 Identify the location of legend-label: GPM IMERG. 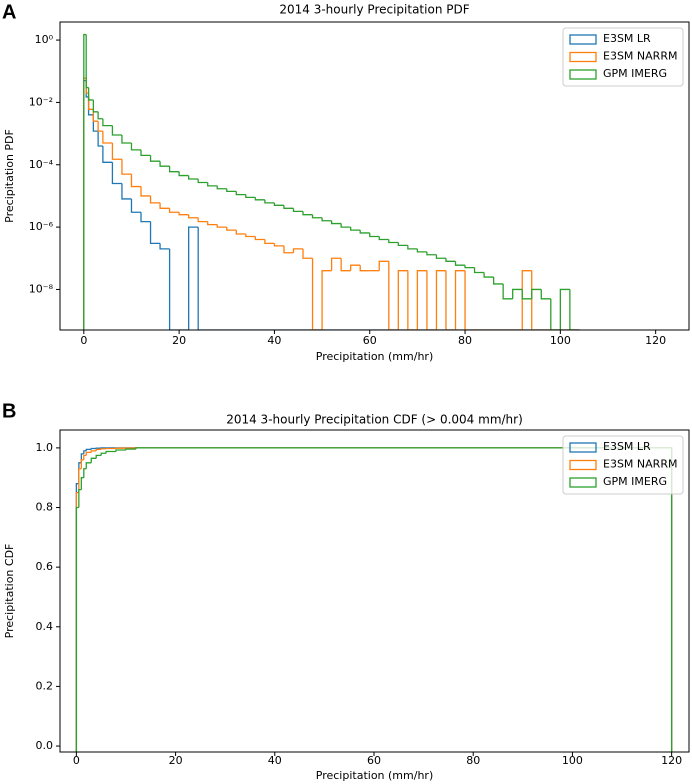
(635, 481).